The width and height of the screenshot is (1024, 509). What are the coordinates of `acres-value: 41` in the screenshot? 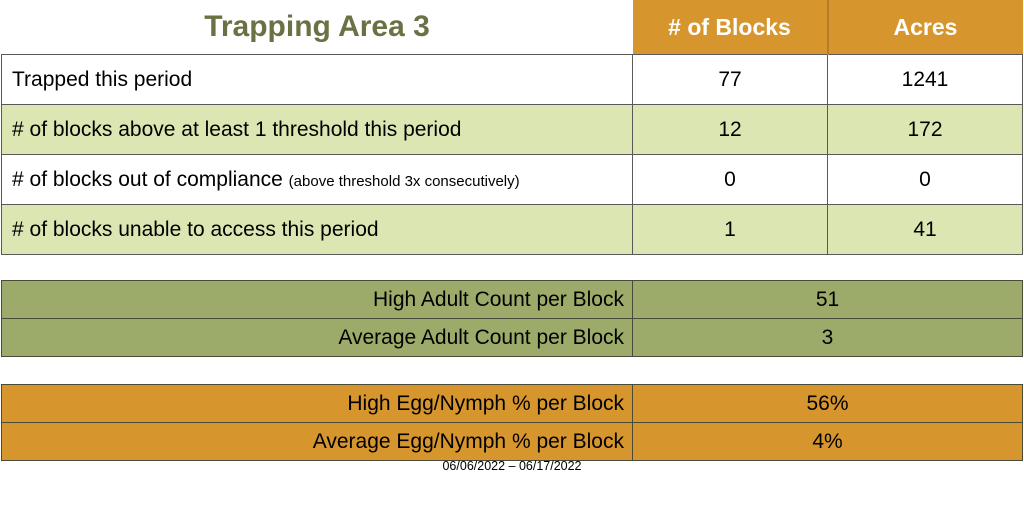 It's located at (925, 229).